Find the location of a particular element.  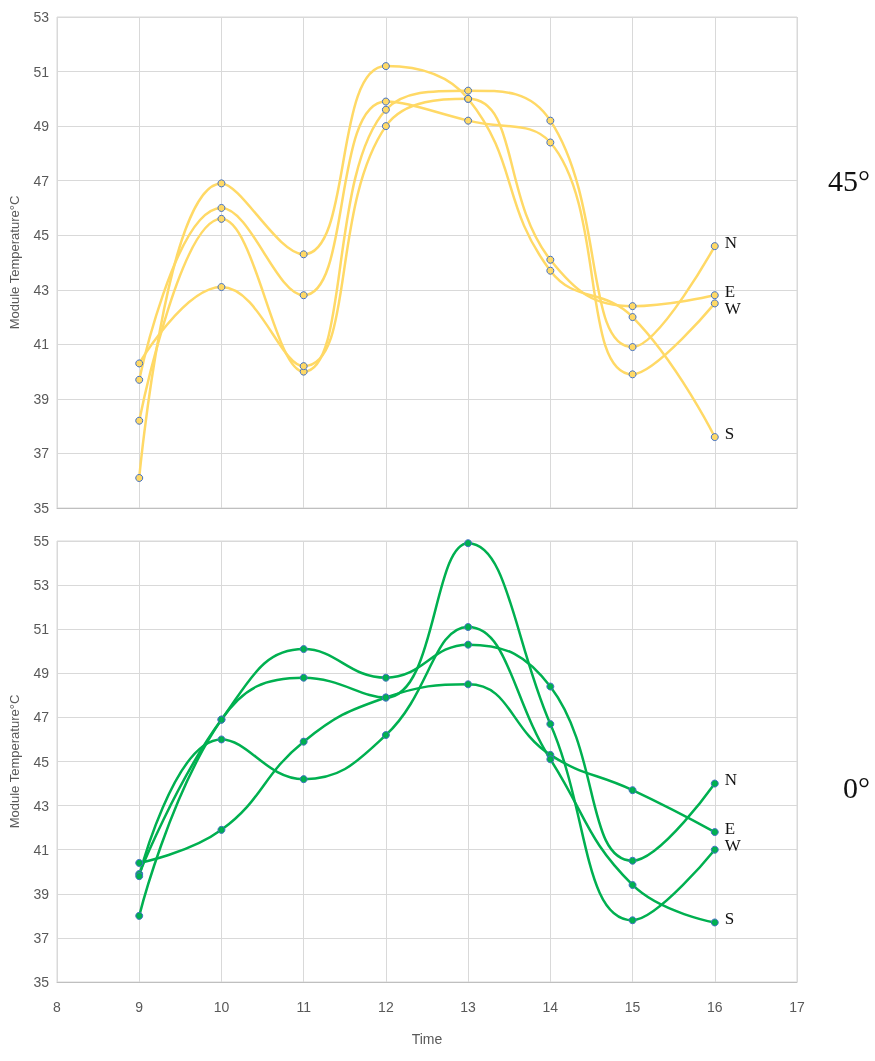

x-tick-label: 12 is located at coordinates (386, 1007).